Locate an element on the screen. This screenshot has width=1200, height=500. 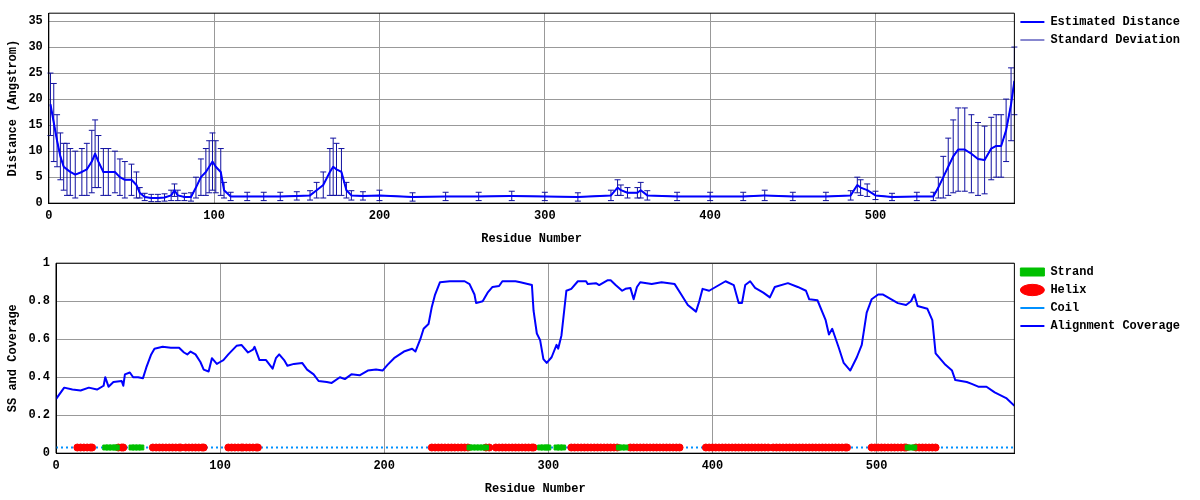
legend-label: Estimated Distance is located at coordinates (1115, 22).